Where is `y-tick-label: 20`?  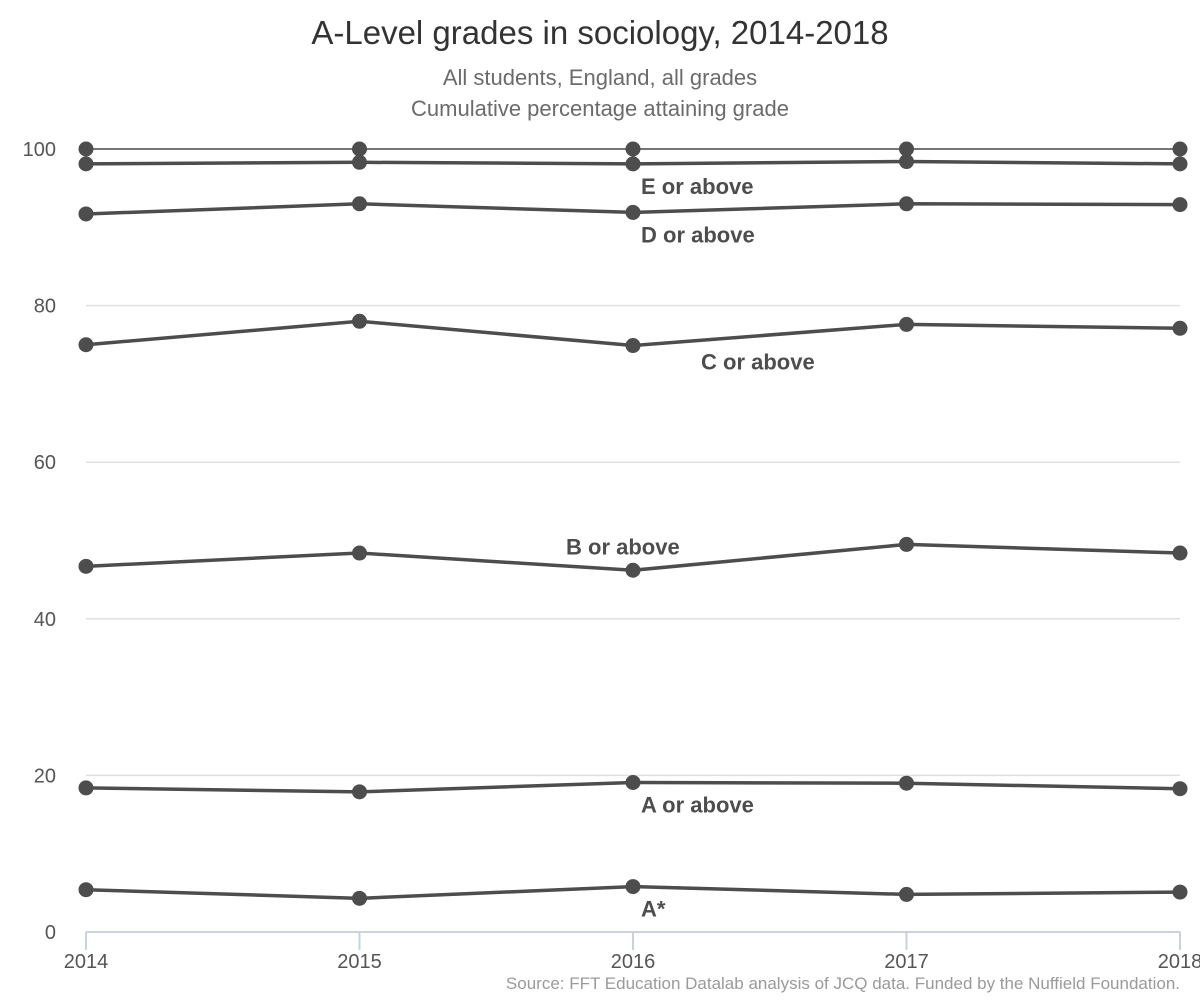
y-tick-label: 20 is located at coordinates (45, 776).